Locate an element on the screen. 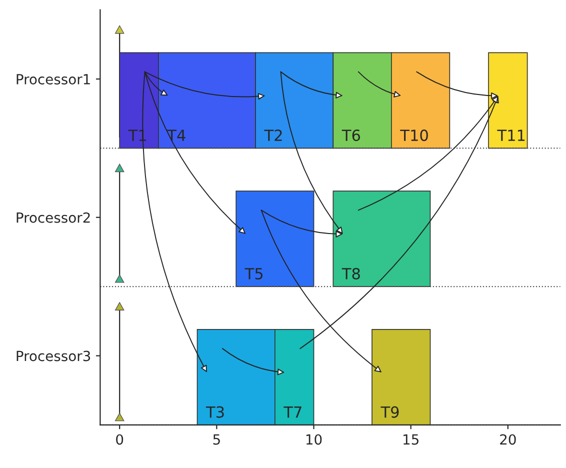  x-tick-label: 5 is located at coordinates (216, 439).